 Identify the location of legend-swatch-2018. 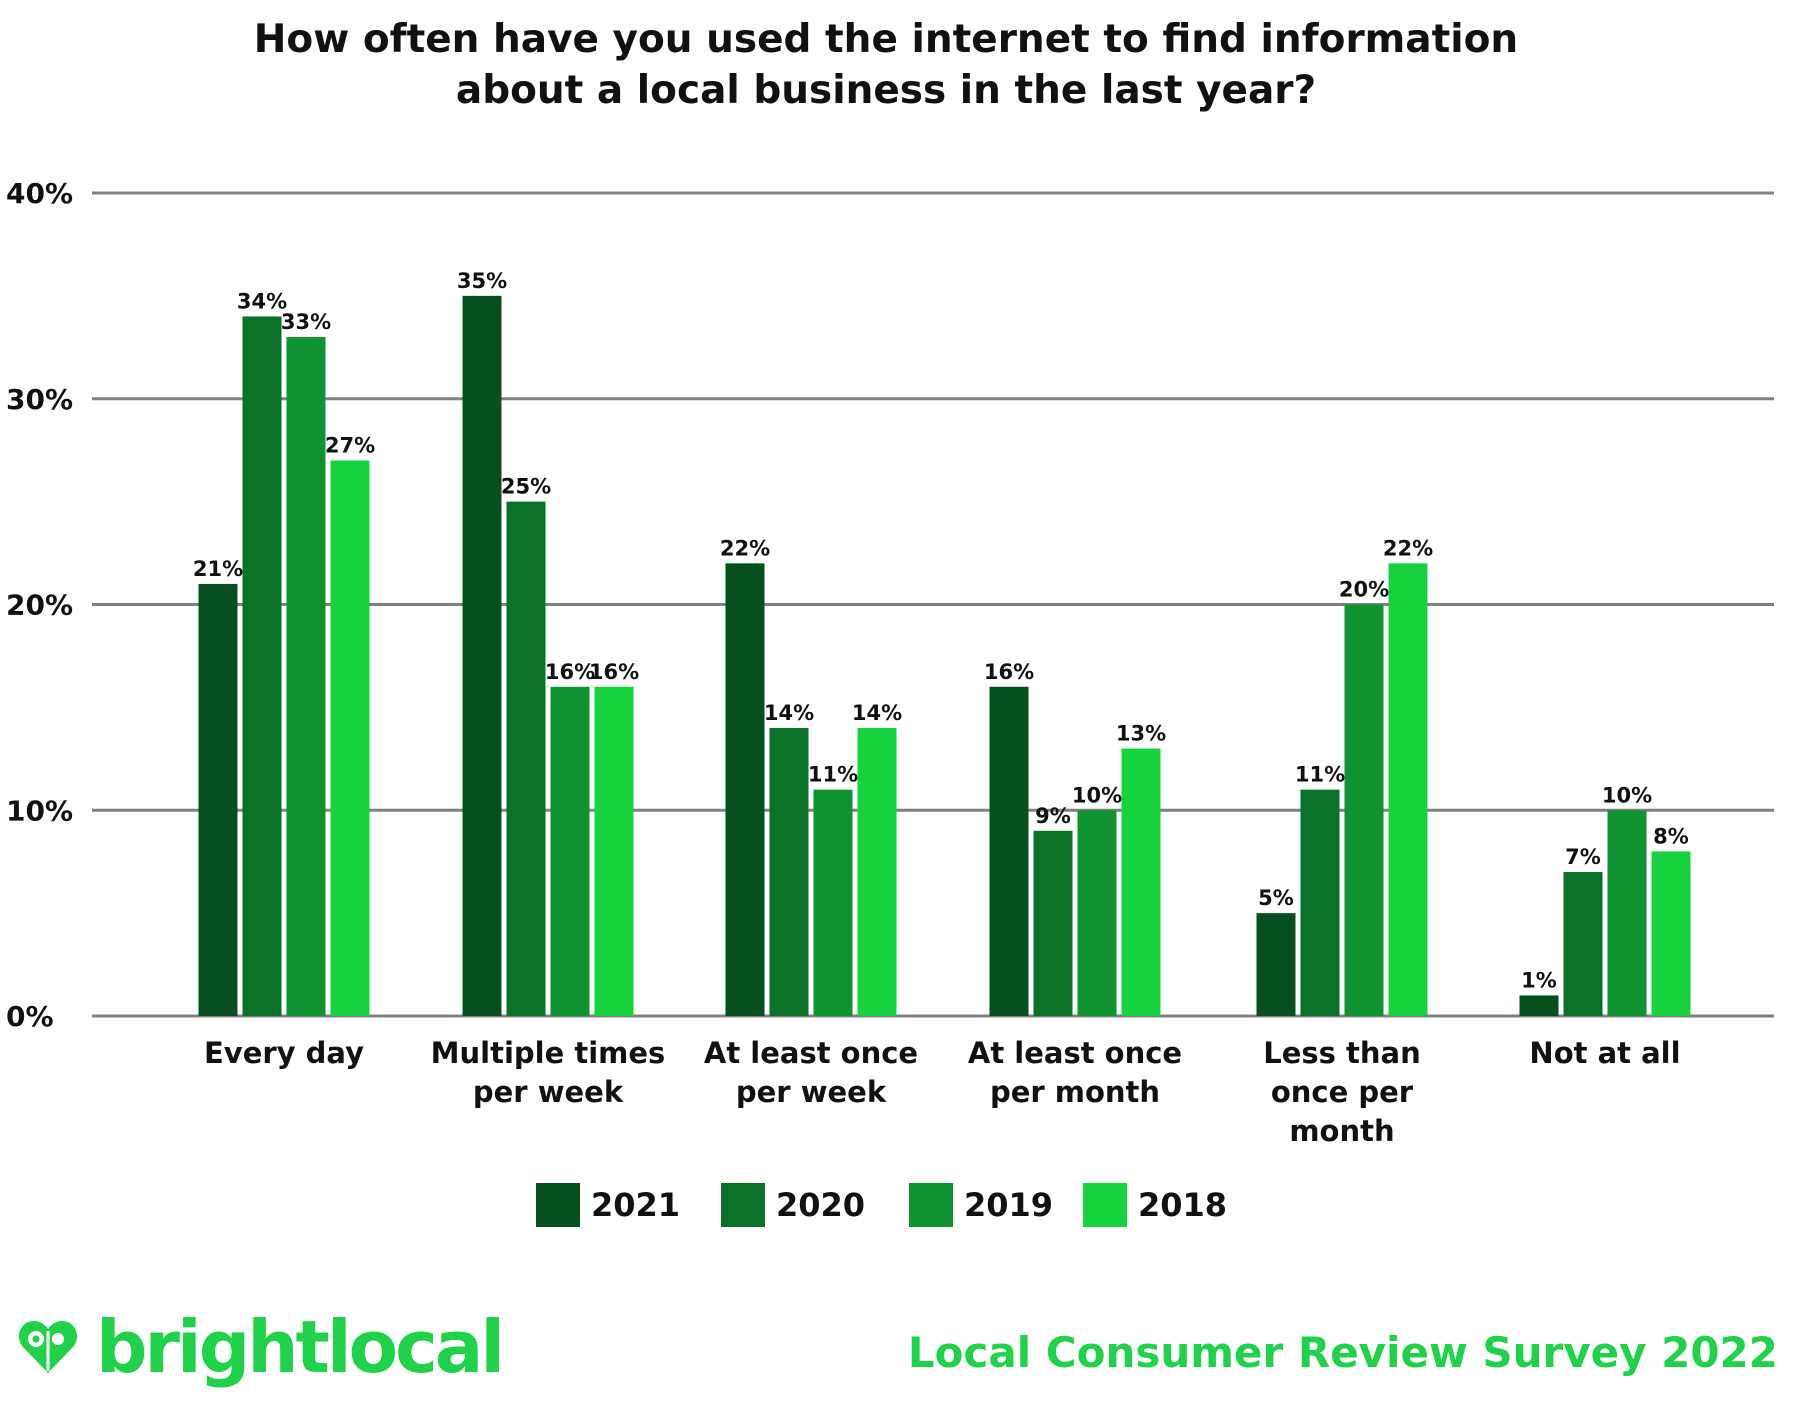
(1105, 1205).